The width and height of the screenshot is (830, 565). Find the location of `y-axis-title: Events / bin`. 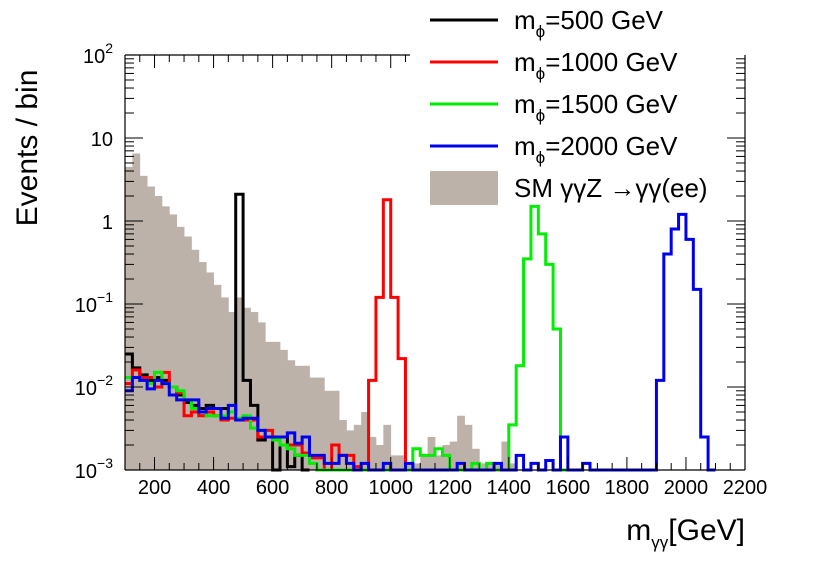

y-axis-title: Events / bin is located at coordinates (27, 148).